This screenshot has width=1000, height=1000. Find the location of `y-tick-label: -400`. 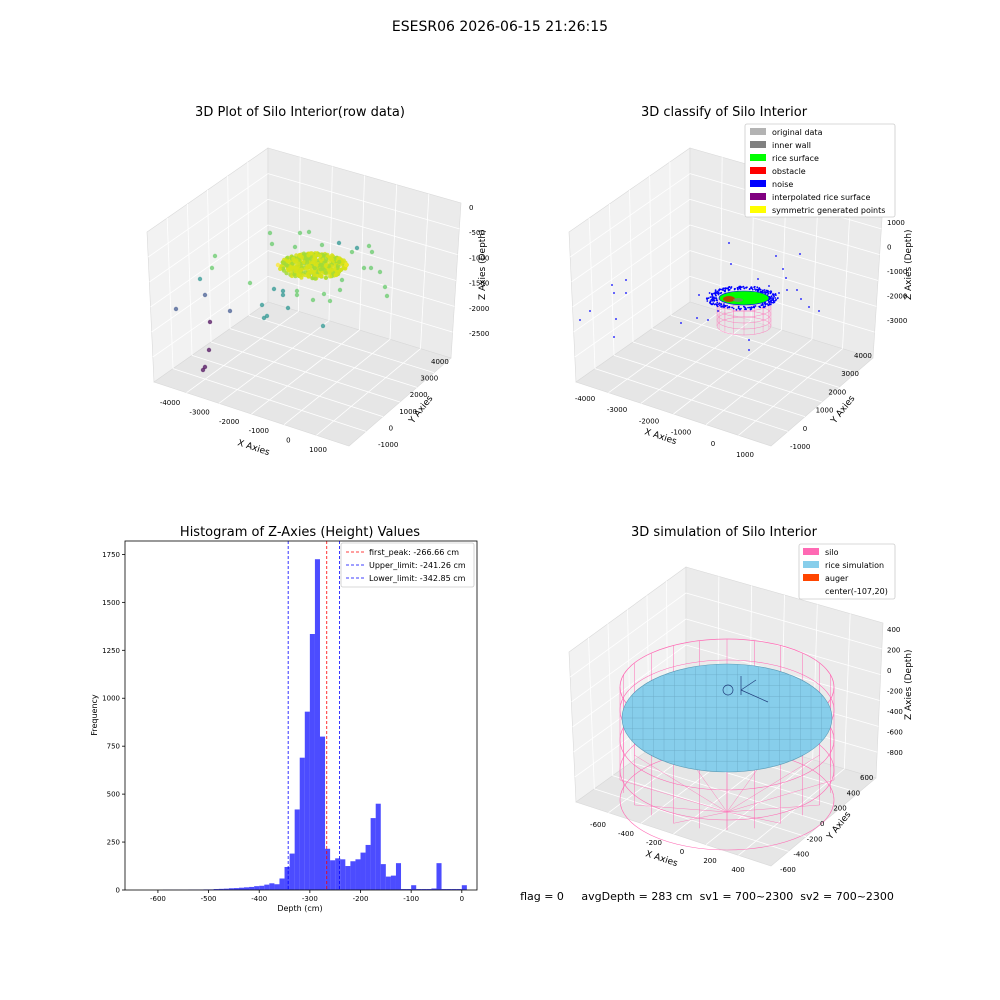

y-tick-label: -400 is located at coordinates (801, 855).